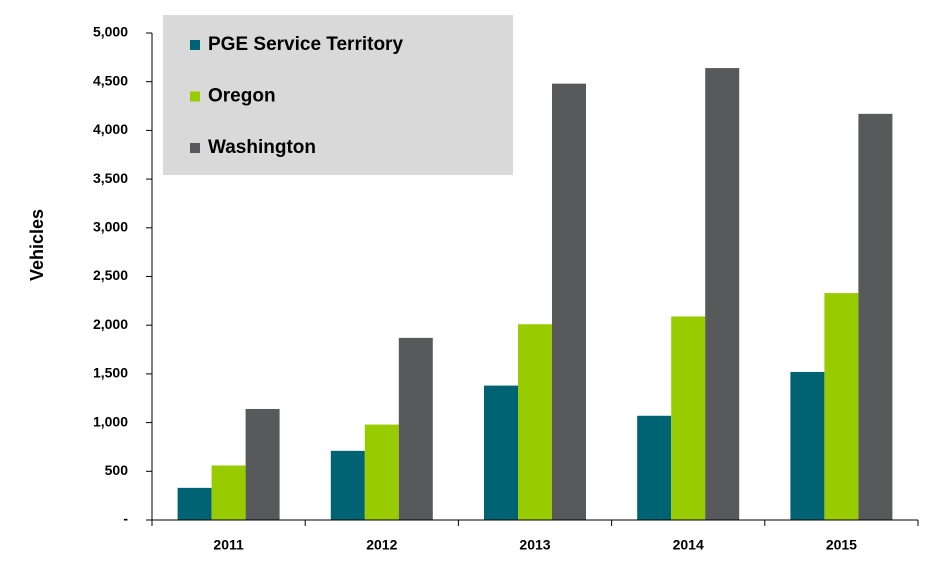  What do you see at coordinates (841, 545) in the screenshot?
I see `x-tick-label: 2015` at bounding box center [841, 545].